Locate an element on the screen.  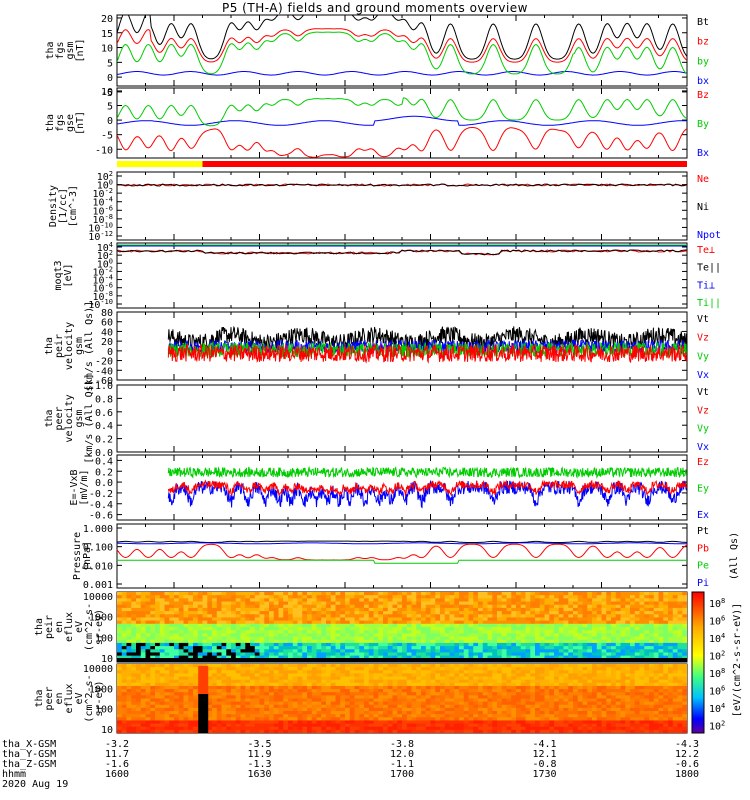
legend-pt: Pt is located at coordinates (703, 531).